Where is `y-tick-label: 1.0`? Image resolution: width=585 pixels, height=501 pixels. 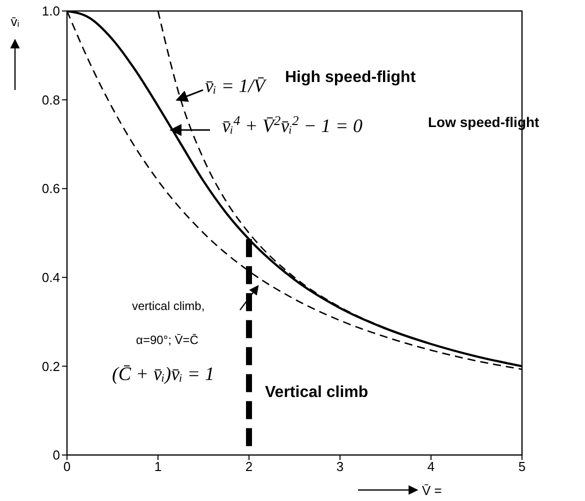
y-tick-label: 1.0 is located at coordinates (51, 11).